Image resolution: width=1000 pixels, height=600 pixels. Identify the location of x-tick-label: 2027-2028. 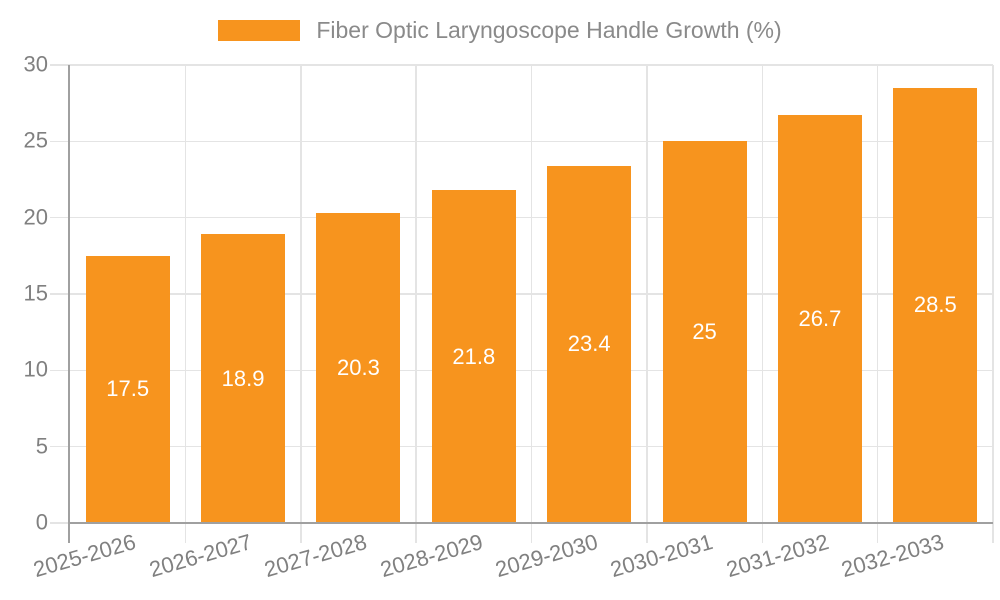
(315, 556).